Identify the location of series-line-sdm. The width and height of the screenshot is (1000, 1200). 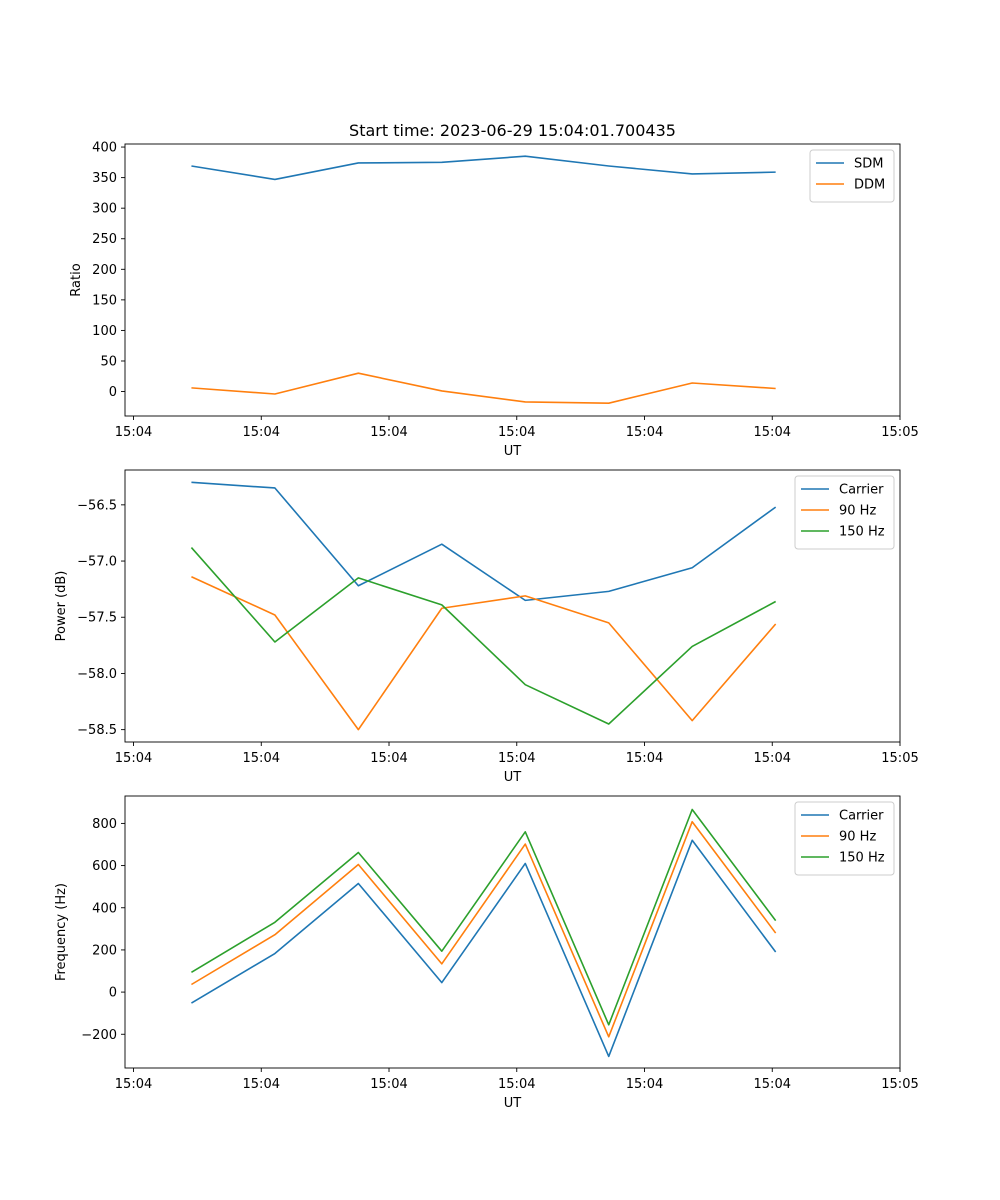
(483, 168).